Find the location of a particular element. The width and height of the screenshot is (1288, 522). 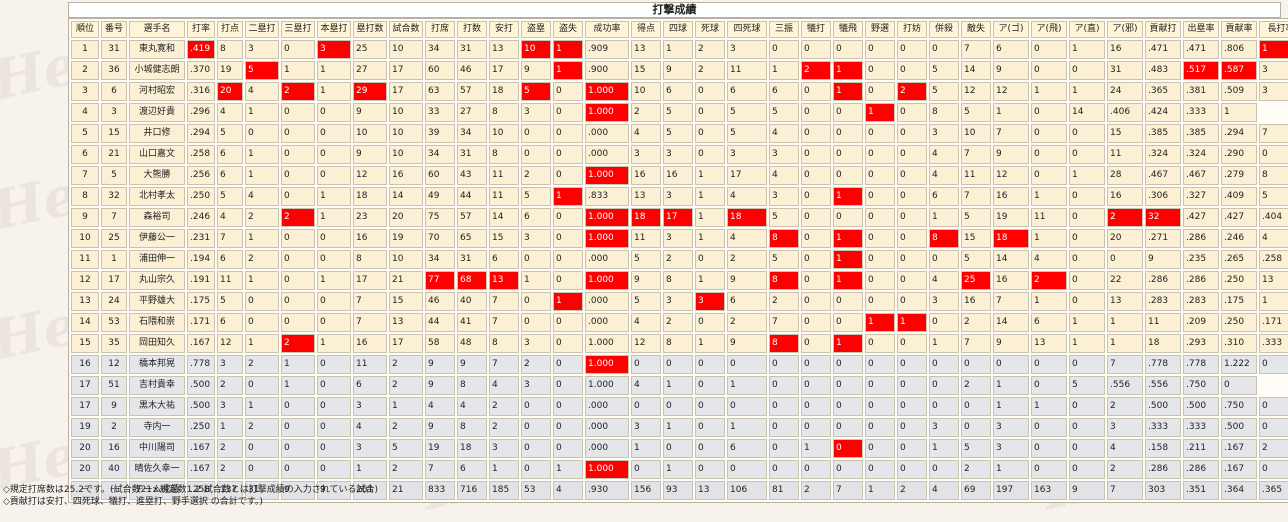

stat-cell: 53 is located at coordinates (536, 490).